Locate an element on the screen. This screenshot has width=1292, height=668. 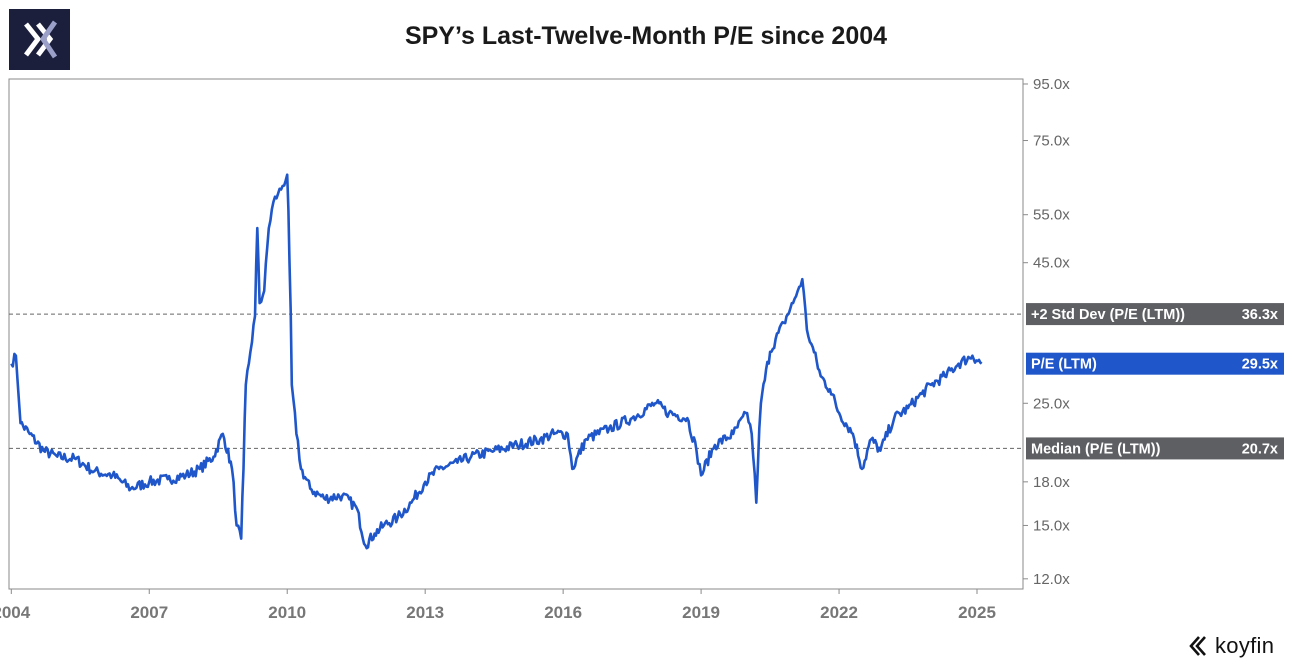
x-tick-label: 2016 is located at coordinates (563, 612).